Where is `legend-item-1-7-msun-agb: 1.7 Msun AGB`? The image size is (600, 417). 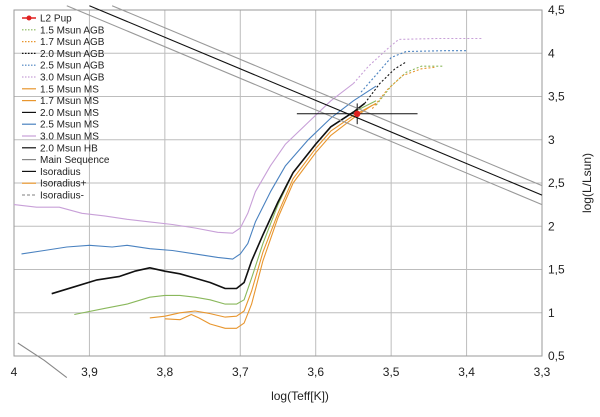
legend-item-1-7-msun-agb: 1.7 Msun AGB is located at coordinates (63, 42).